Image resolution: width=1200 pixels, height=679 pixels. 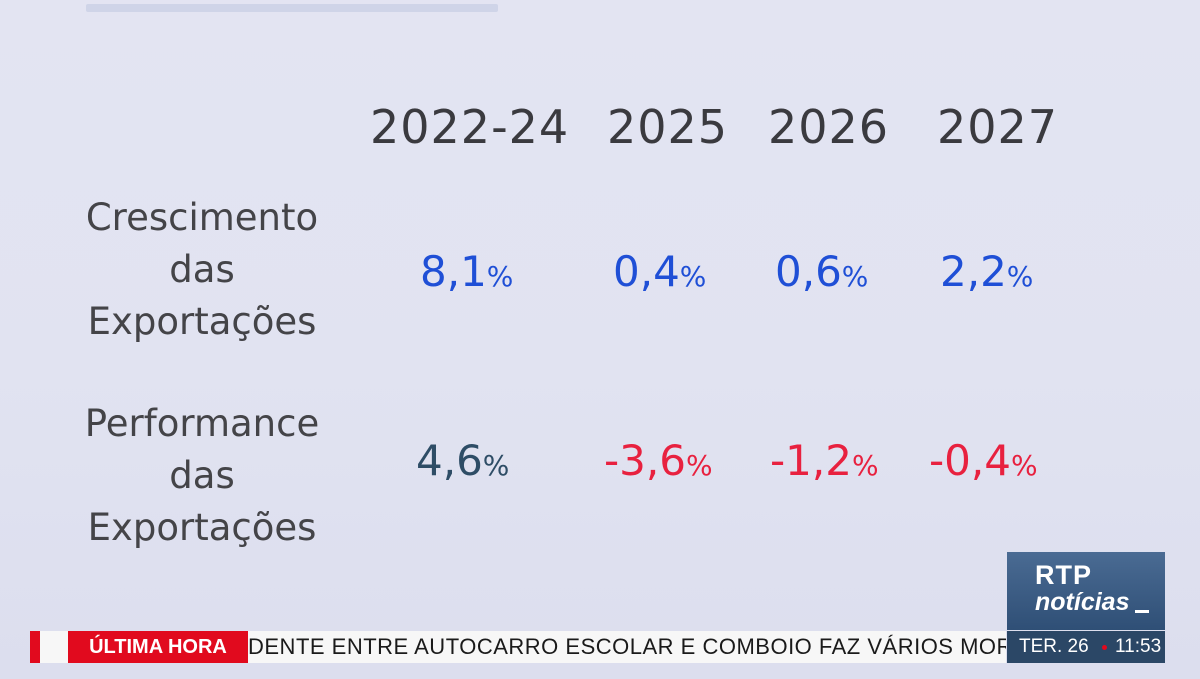 I want to click on column-header-2027: 2027, so click(x=998, y=127).